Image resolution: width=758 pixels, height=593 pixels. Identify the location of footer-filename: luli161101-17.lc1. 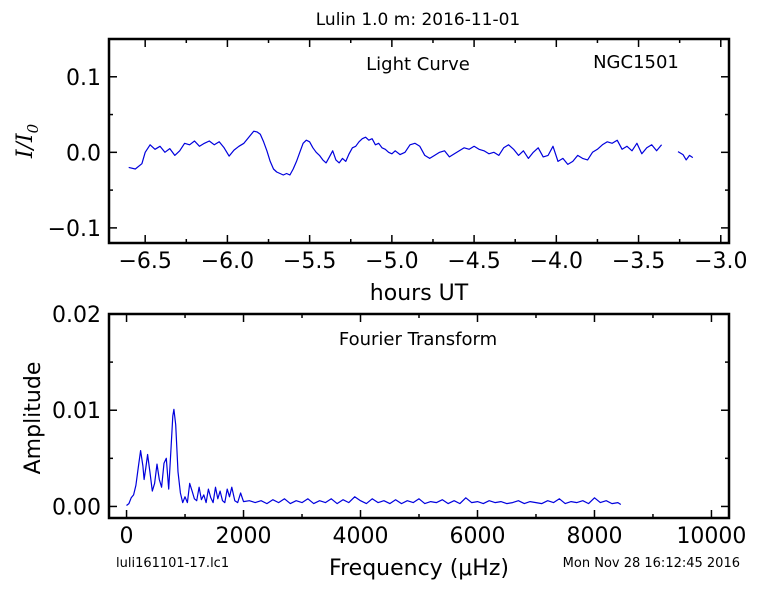
(172, 563).